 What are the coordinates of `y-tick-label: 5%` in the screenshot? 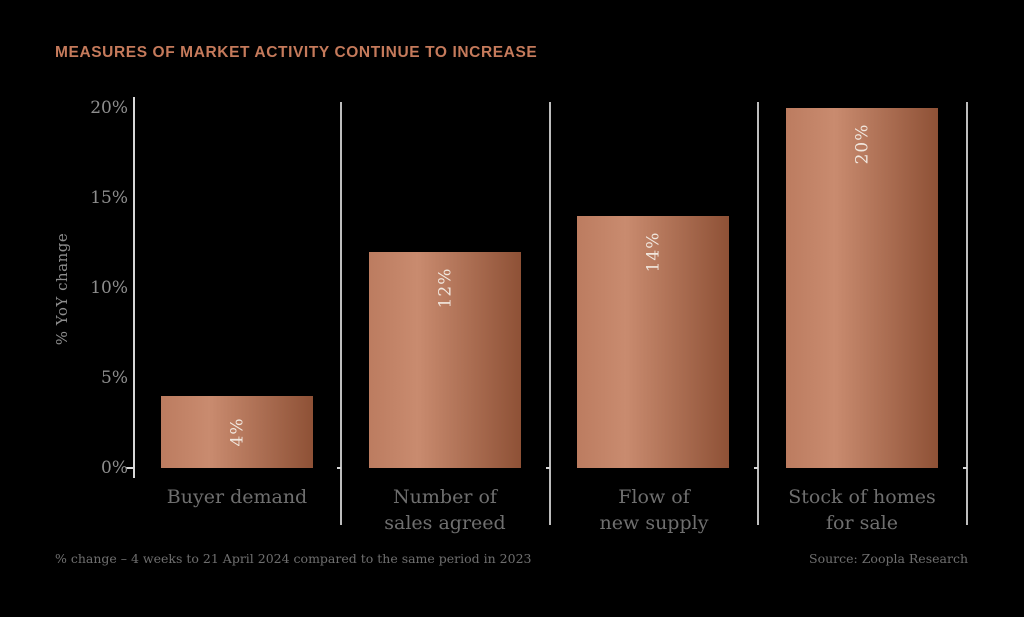 It's located at (114, 378).